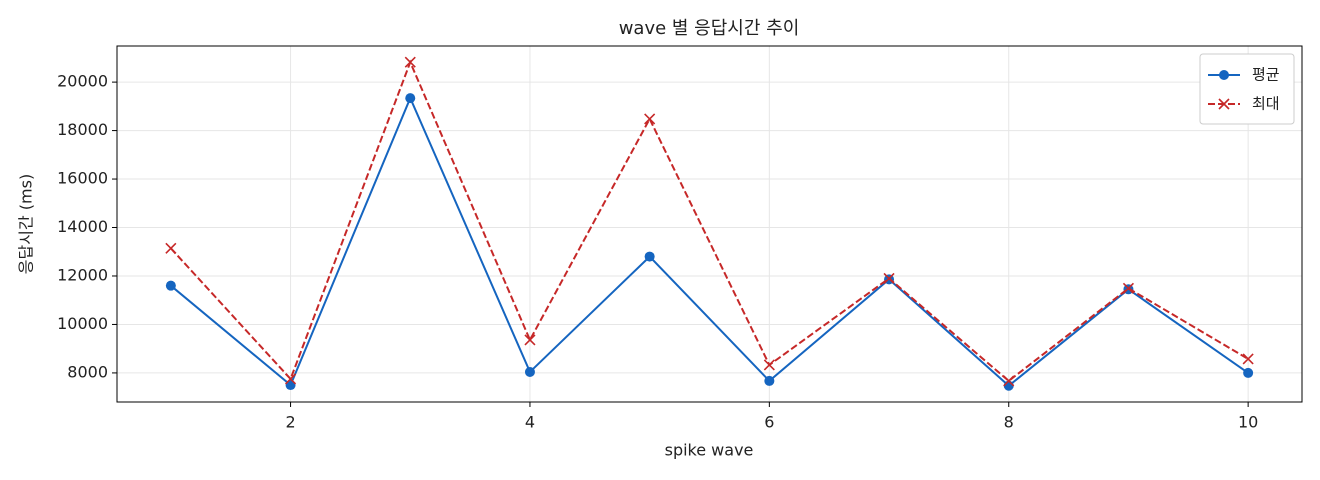 The image size is (1320, 480). What do you see at coordinates (290, 422) in the screenshot?
I see `x-tick-label: 2` at bounding box center [290, 422].